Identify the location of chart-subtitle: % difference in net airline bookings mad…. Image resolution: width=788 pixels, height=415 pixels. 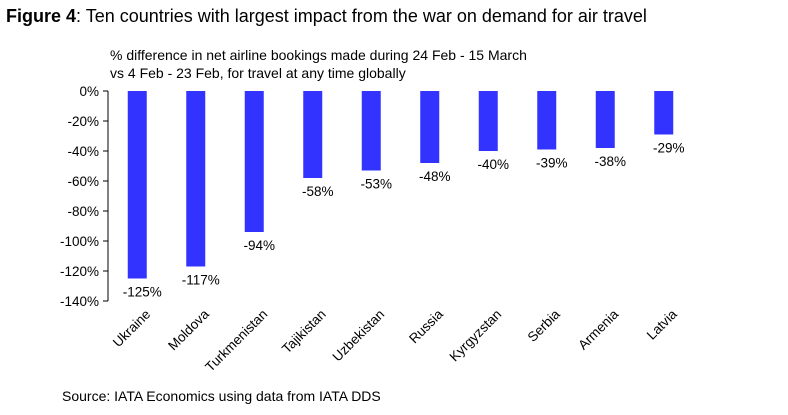
(318, 64).